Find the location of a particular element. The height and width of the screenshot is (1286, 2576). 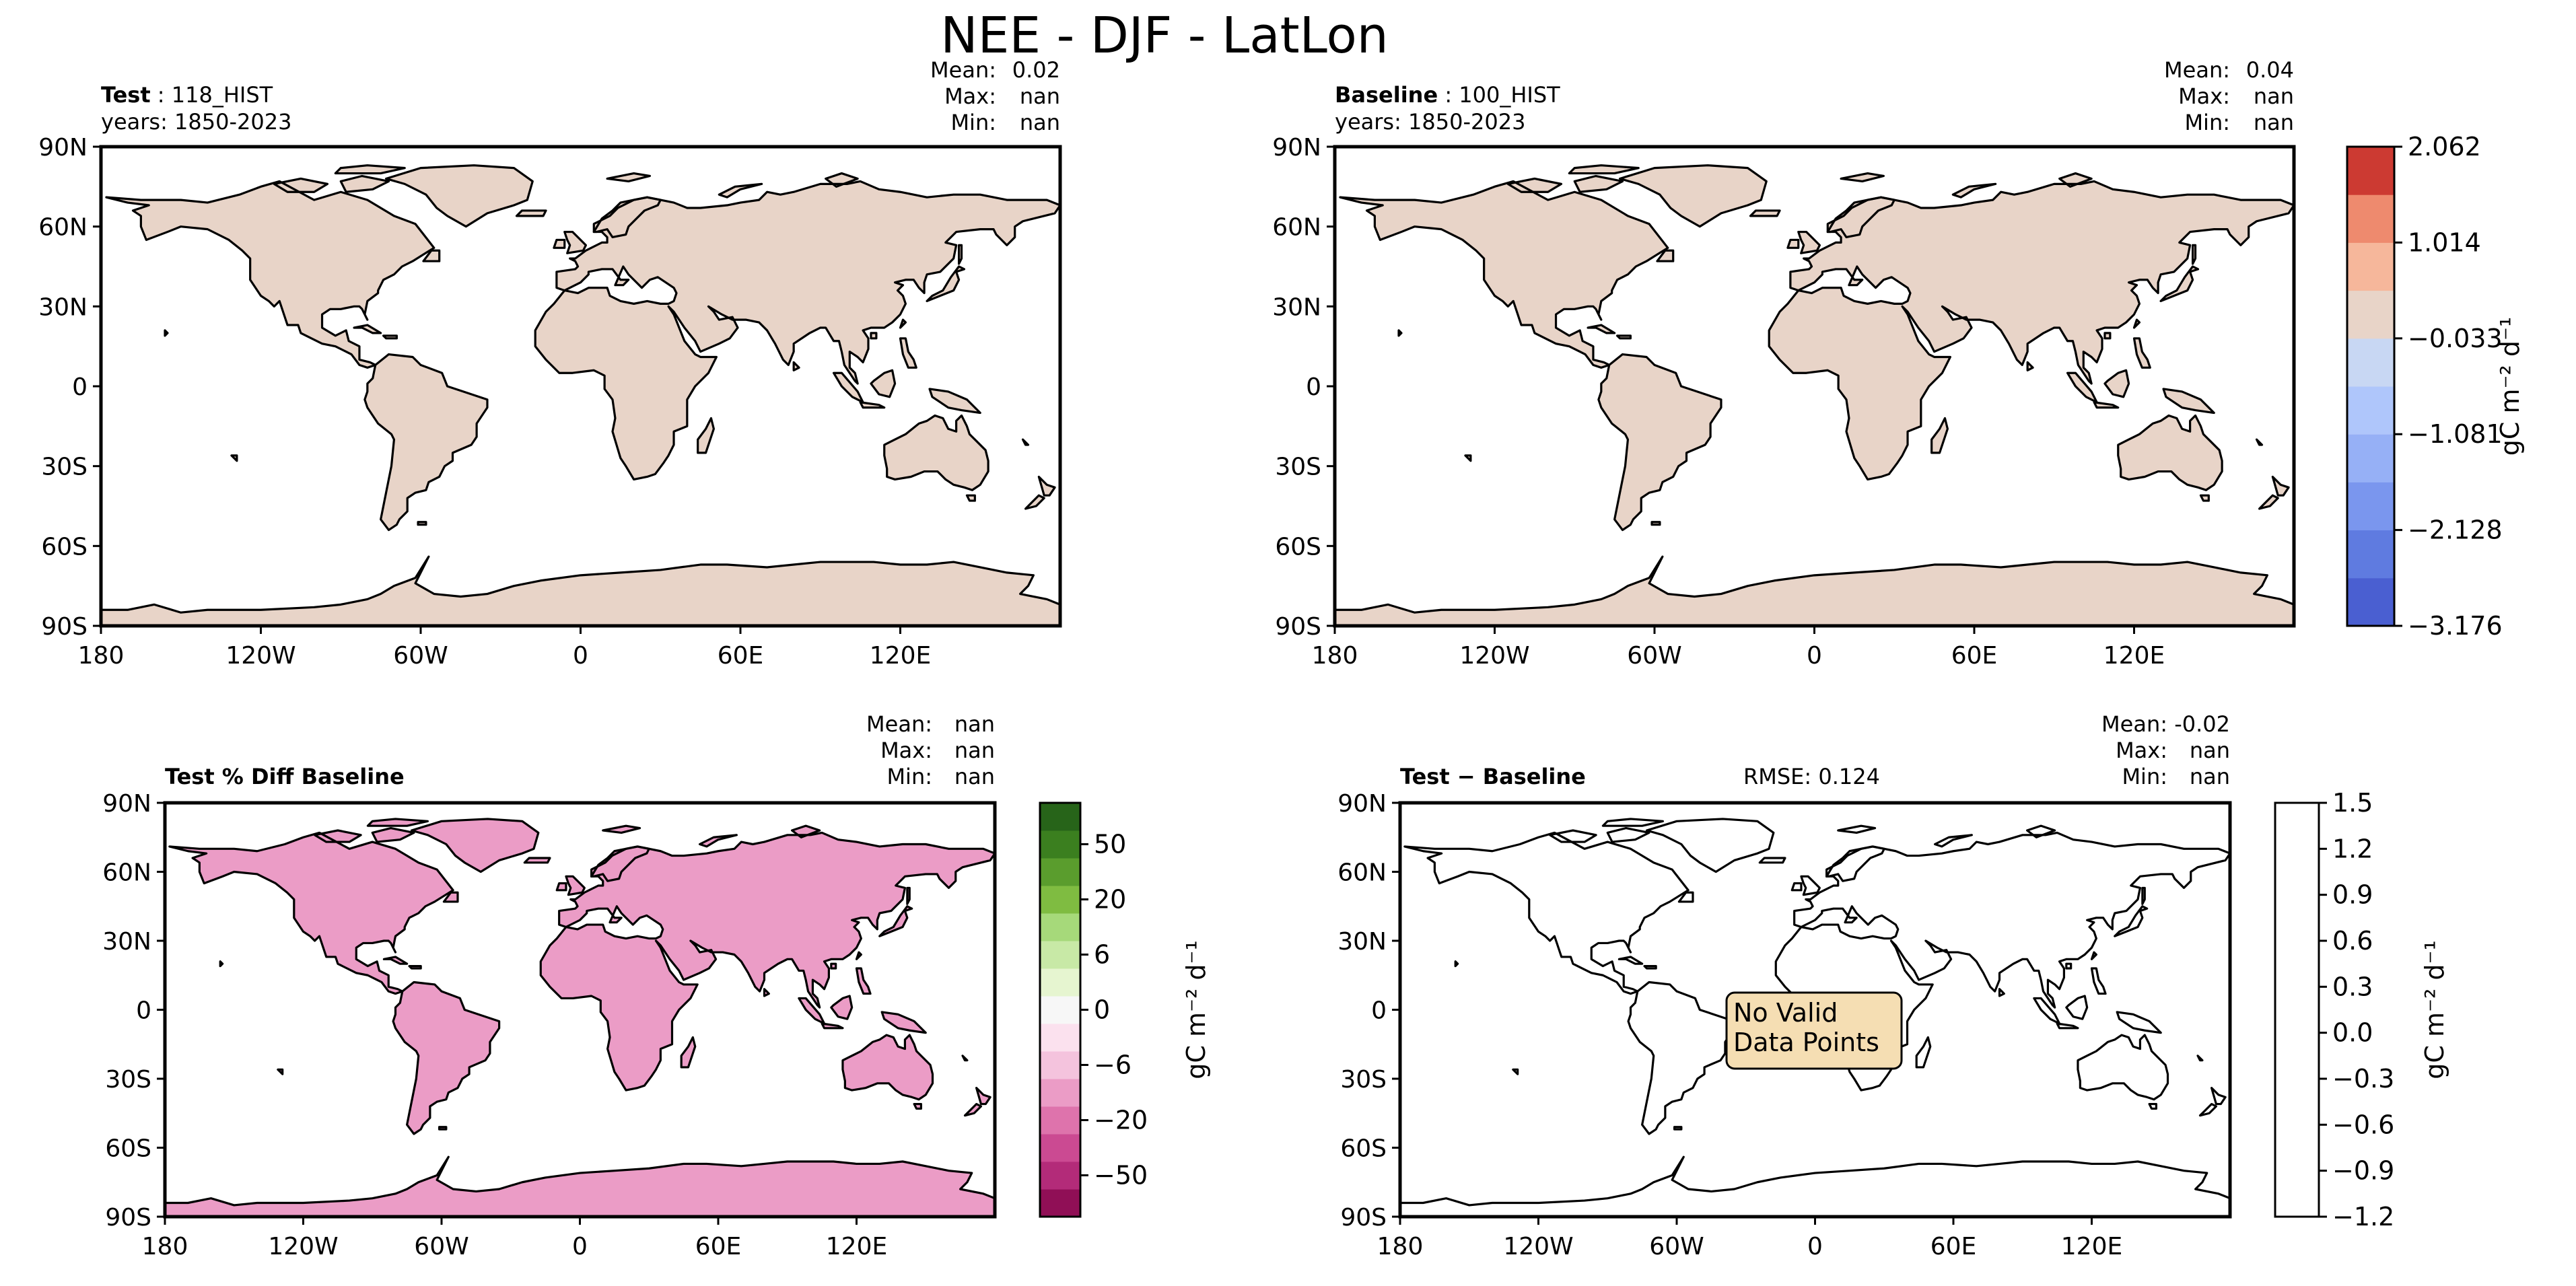

colorbar-tick-label: −2.128 is located at coordinates (2455, 530).